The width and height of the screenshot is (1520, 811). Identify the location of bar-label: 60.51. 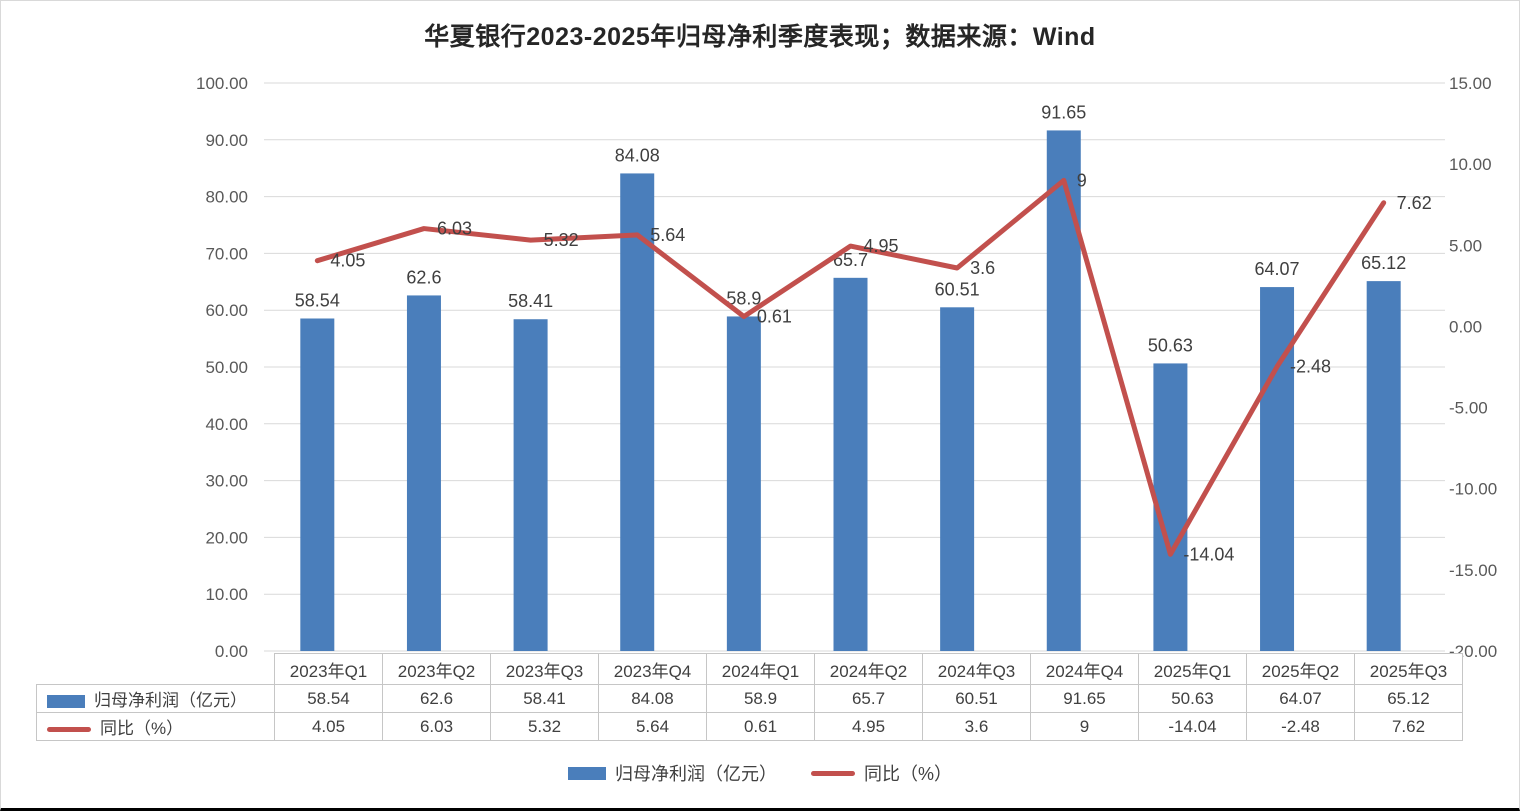
(957, 289).